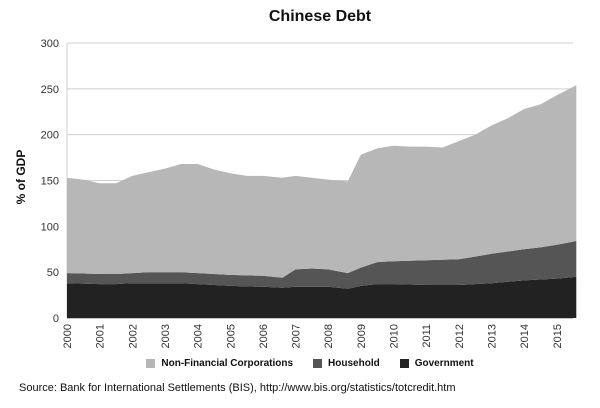  Describe the element at coordinates (320, 16) in the screenshot. I see `chart-title: Chinese Debt` at that location.